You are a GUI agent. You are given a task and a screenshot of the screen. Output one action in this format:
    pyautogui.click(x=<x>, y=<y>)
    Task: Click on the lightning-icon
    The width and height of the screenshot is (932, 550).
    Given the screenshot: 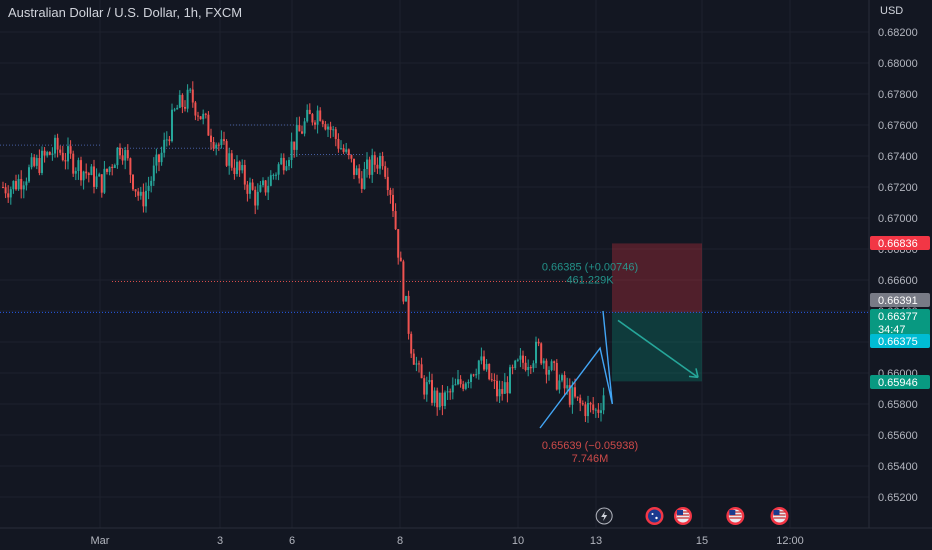 What is the action you would take?
    pyautogui.click(x=604, y=516)
    